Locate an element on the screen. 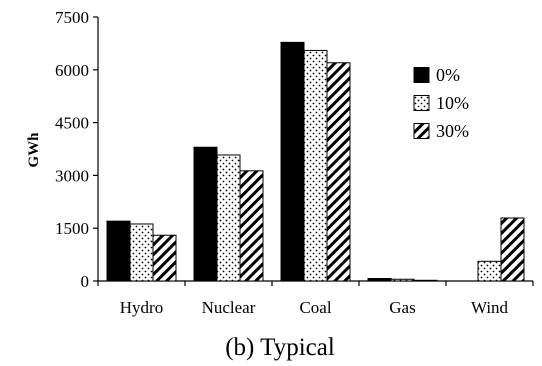  y-tick-label: 3000 is located at coordinates (72, 175).